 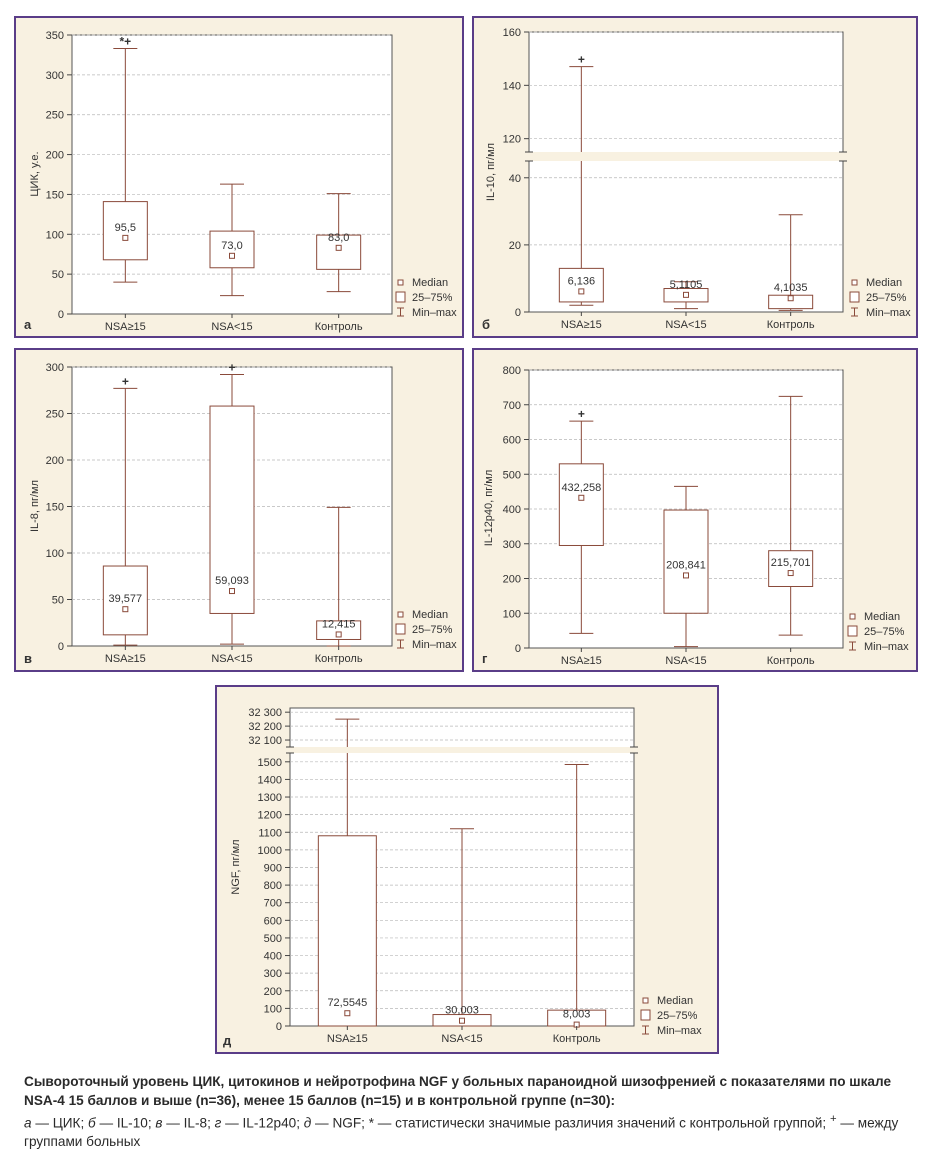 What do you see at coordinates (273, 957) in the screenshot?
I see `y-tick-label: 400` at bounding box center [273, 957].